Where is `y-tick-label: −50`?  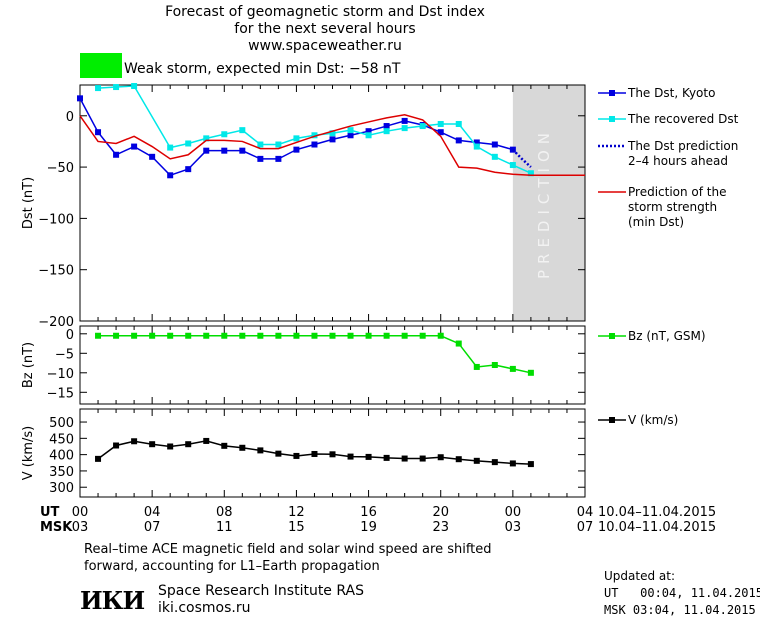
y-tick-label: −50 is located at coordinates (60, 168).